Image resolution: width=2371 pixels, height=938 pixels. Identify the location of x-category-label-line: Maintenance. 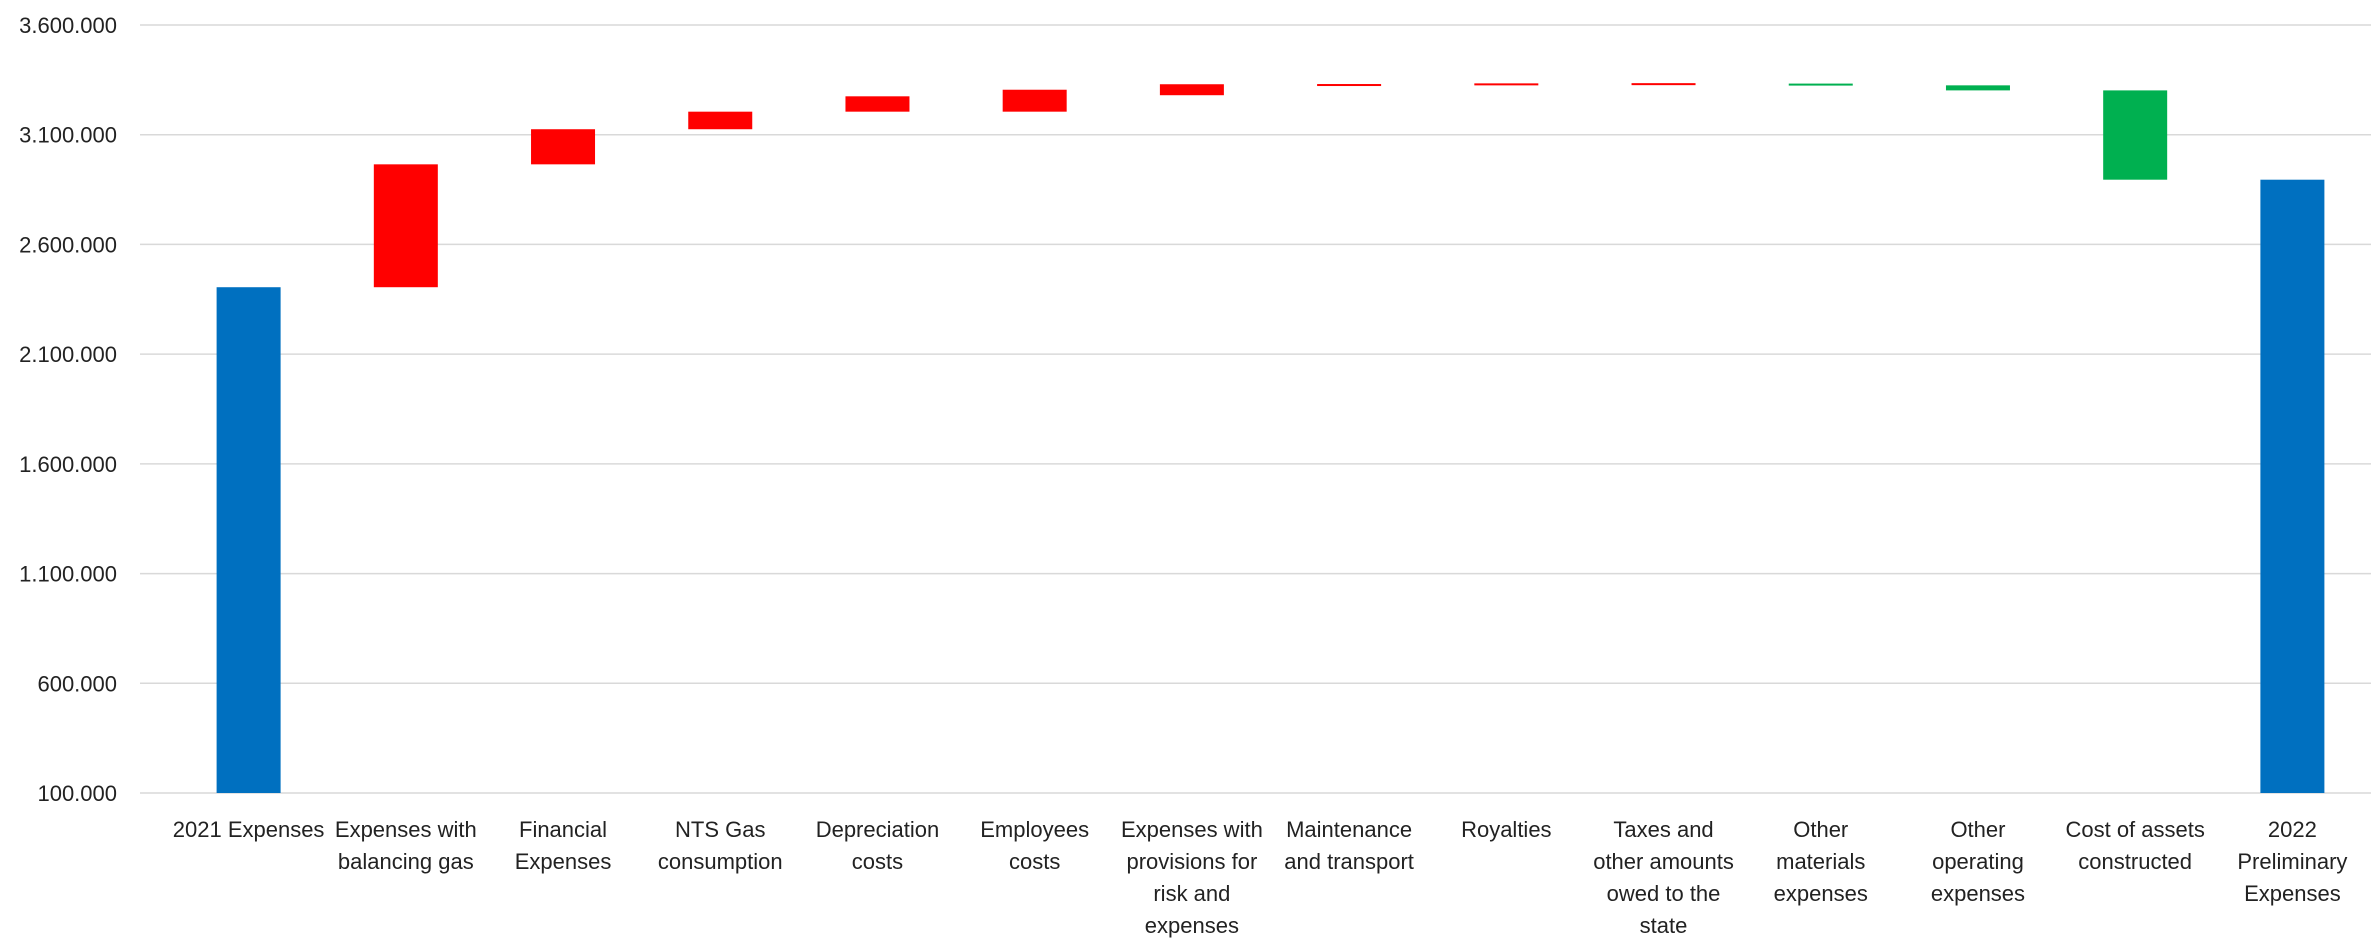
(1349, 829).